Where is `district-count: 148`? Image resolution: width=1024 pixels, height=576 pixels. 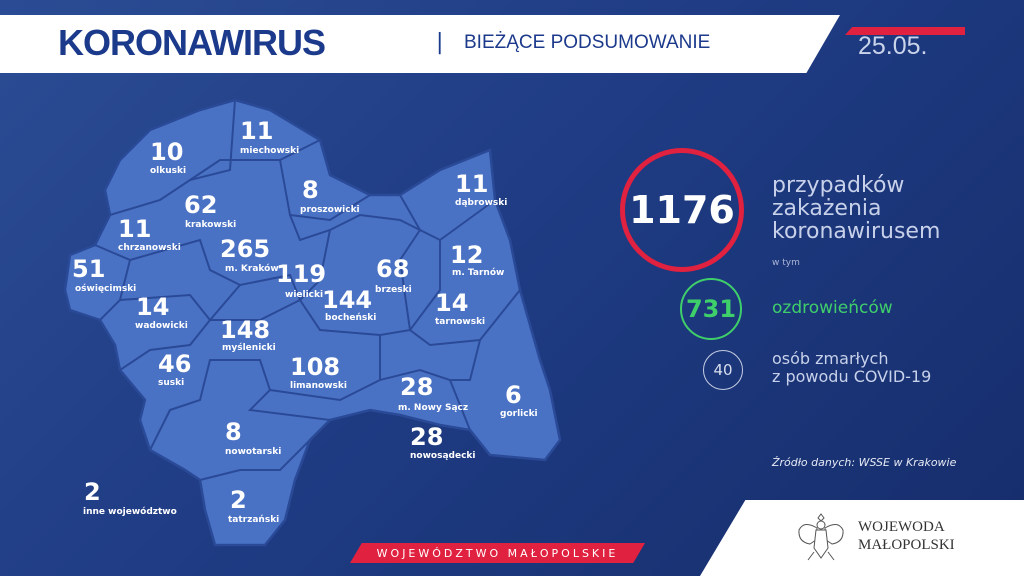
district-count: 148 is located at coordinates (245, 330).